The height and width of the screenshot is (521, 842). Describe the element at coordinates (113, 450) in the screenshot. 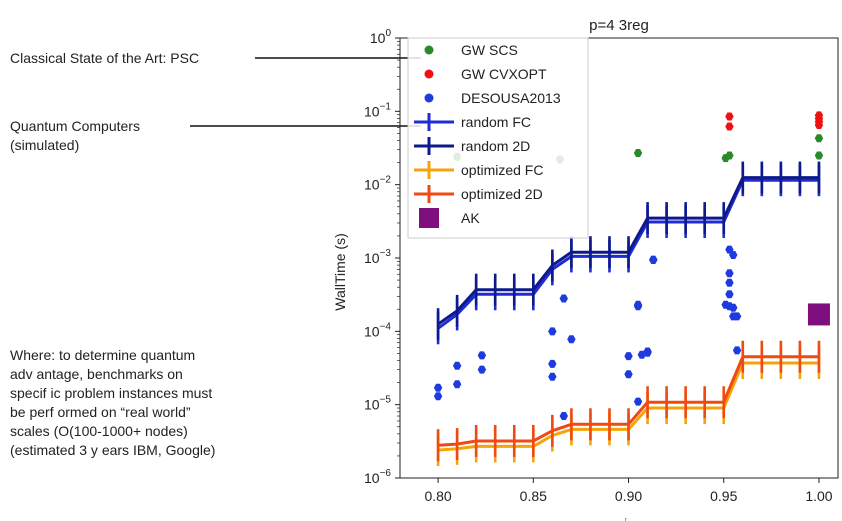

I see `note-line: (estimated 3 y ears IBM, Google)` at that location.